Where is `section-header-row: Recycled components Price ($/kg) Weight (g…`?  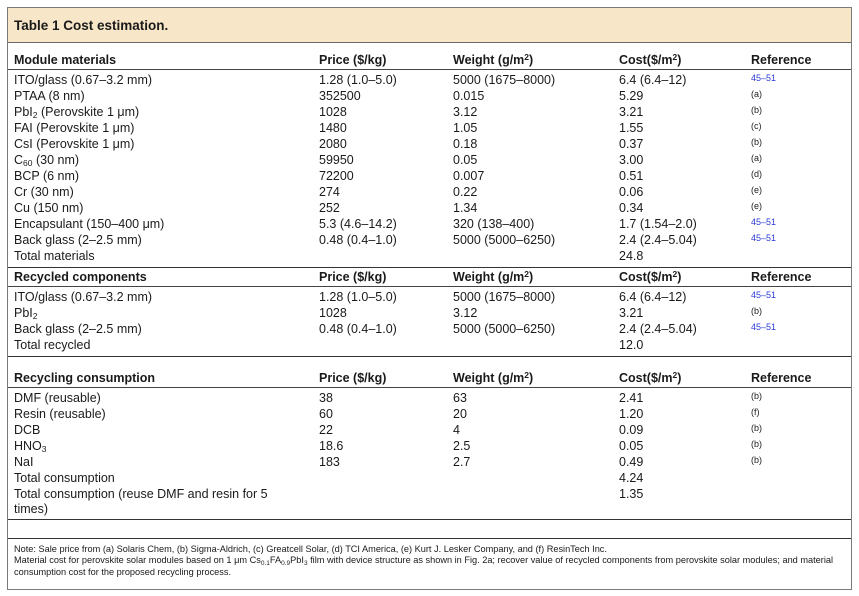 section-header-row: Recycled components Price ($/kg) Weight (g… is located at coordinates (429, 277).